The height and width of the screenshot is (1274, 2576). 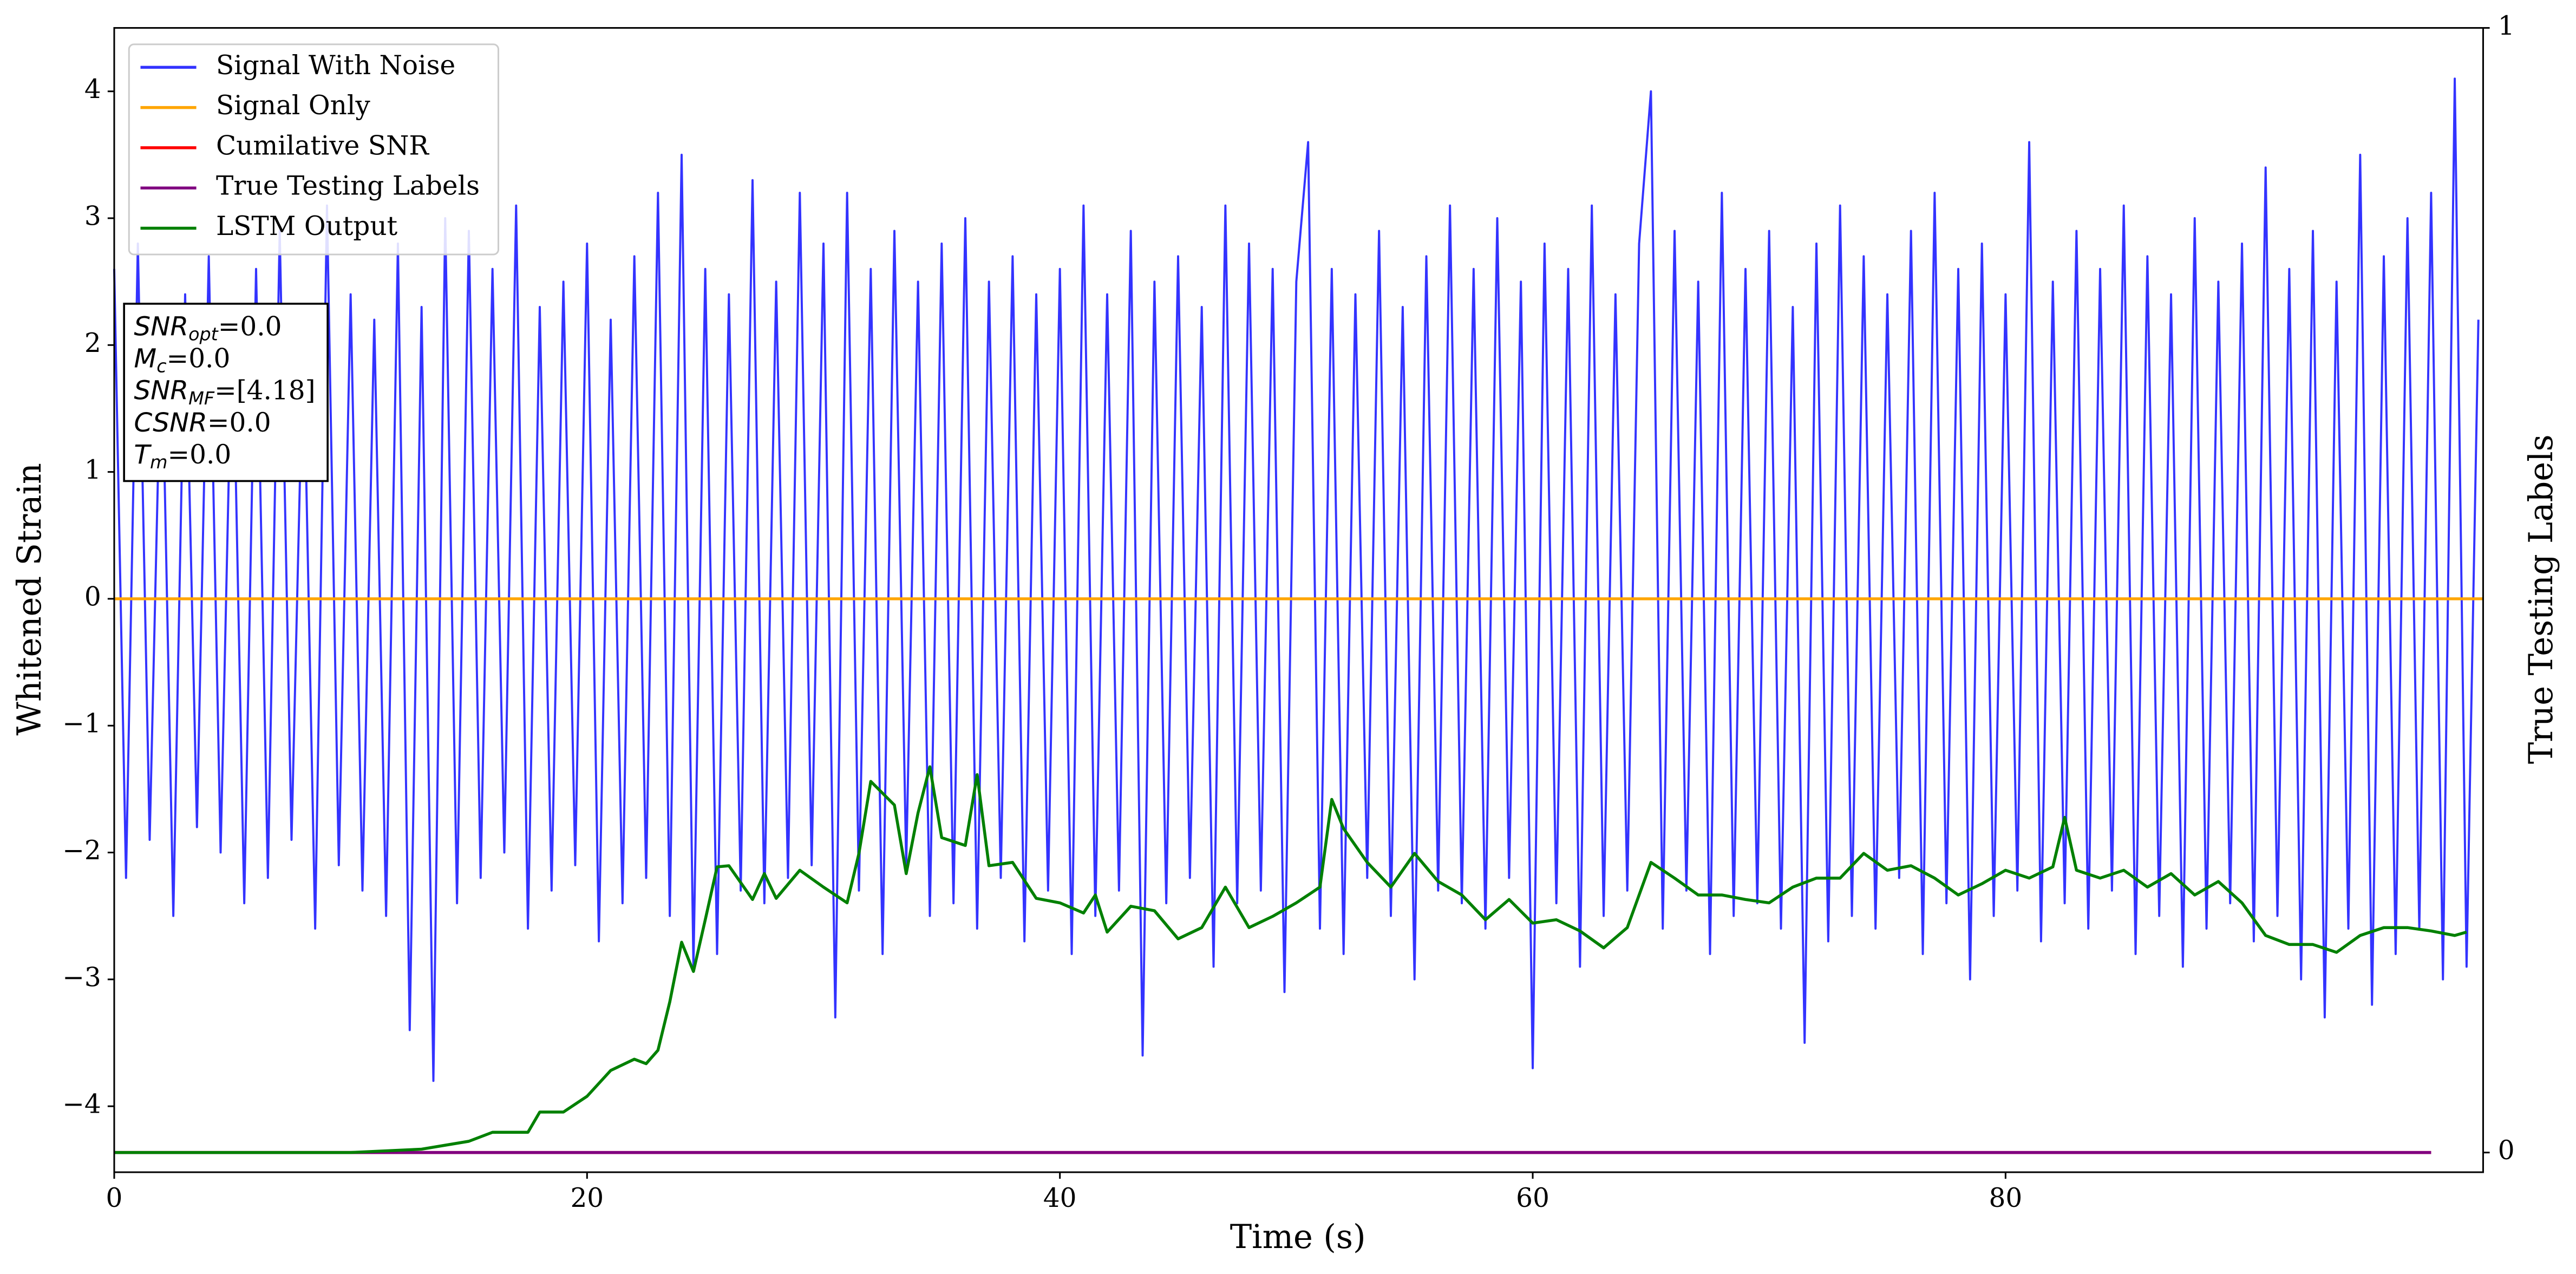 I want to click on x-tick-label: 80, so click(x=2006, y=1198).